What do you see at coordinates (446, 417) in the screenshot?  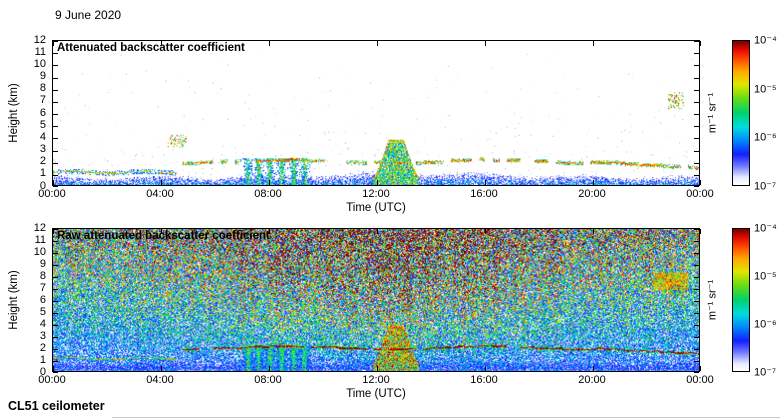 I see `bottom-divider` at bounding box center [446, 417].